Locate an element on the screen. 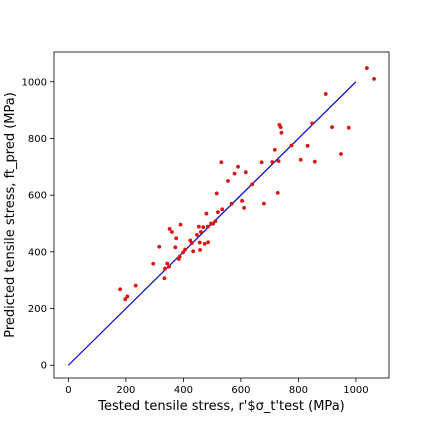 This screenshot has width=432, height=437. x-tick-label: 800 is located at coordinates (298, 390).